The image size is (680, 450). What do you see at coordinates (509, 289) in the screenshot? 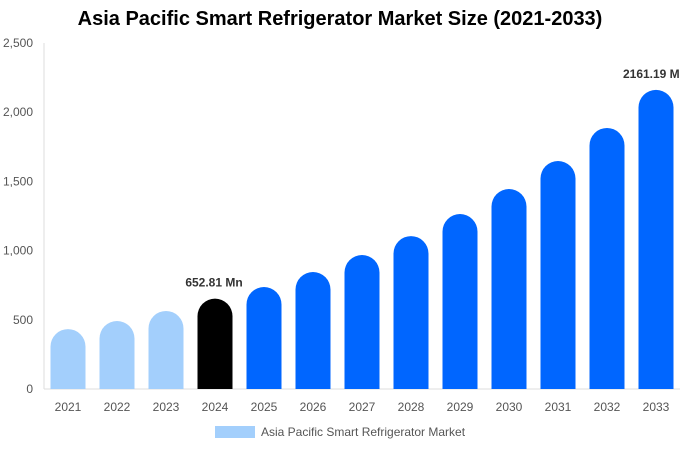
I see `bar-2030` at bounding box center [509, 289].